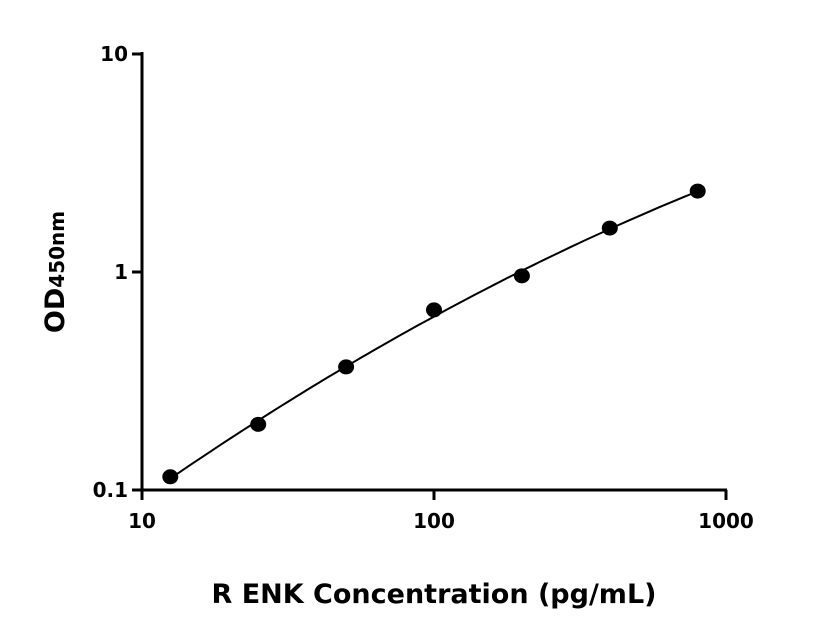  I want to click on x-tick-label: 10, so click(142, 521).